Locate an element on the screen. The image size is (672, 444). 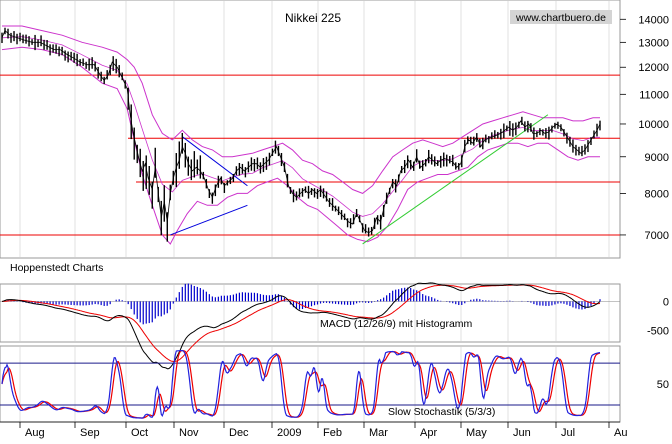
y-tick-label: 10000 is located at coordinates (653, 125).